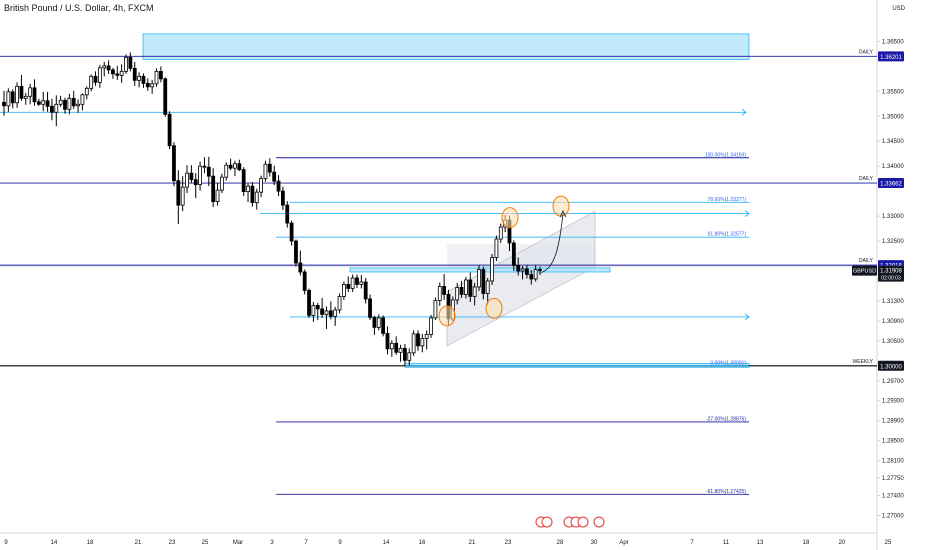  Describe the element at coordinates (893, 117) in the screenshot. I see `price-tick-label: 1.35000` at that location.